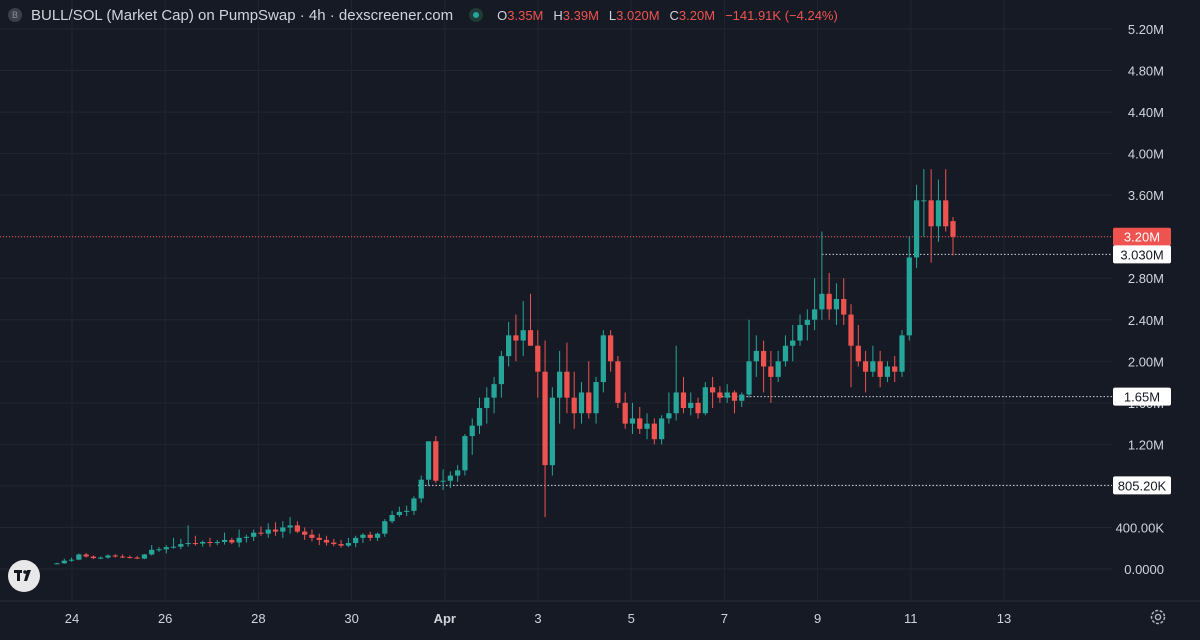  Describe the element at coordinates (1140, 527) in the screenshot. I see `y-tick-label: 400.00K` at that location.